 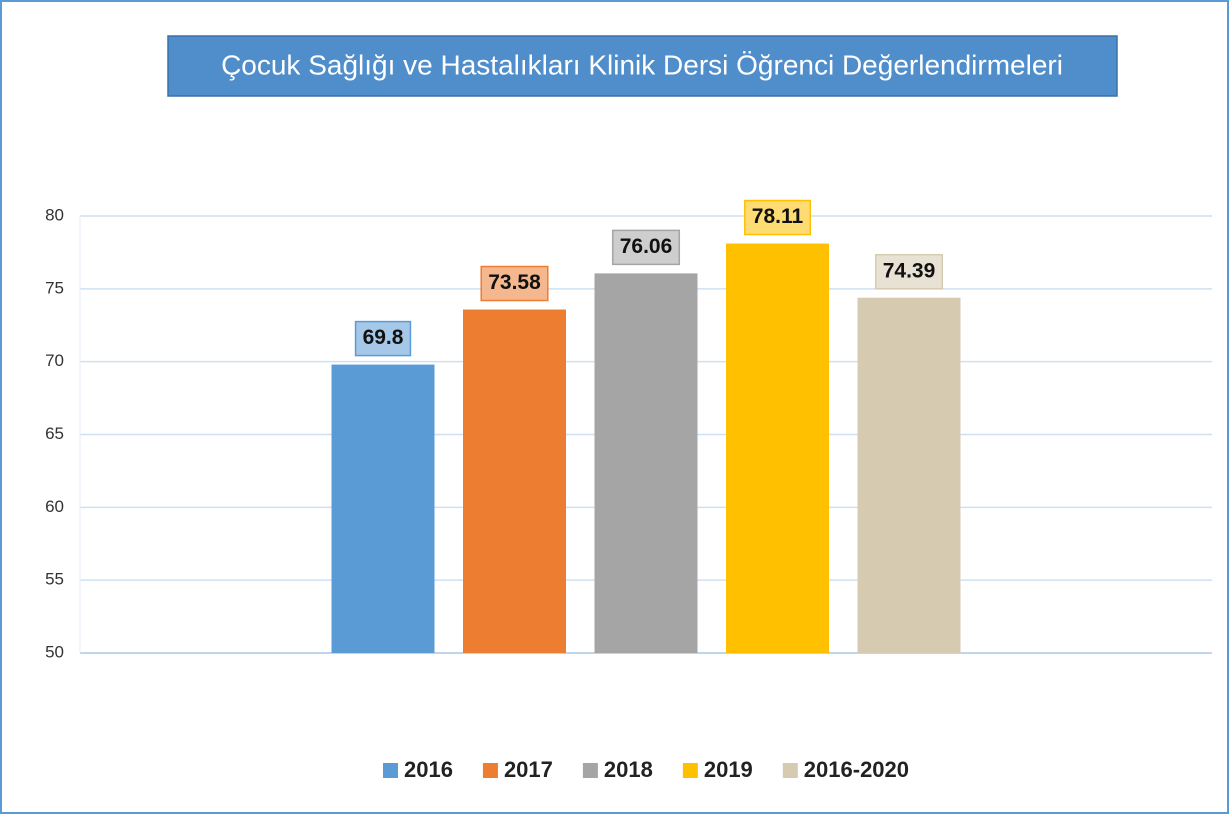 What do you see at coordinates (856, 769) in the screenshot?
I see `legend-label: 2016-2020` at bounding box center [856, 769].